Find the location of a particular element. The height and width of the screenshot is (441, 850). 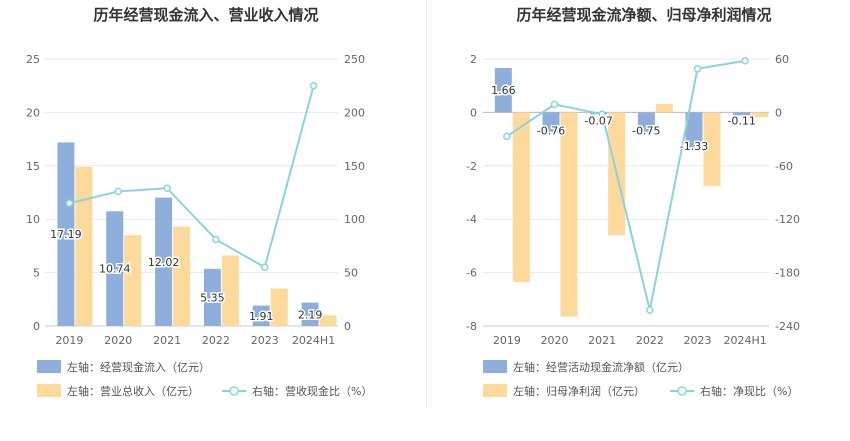

legend-label: 右轴：净现比（%） is located at coordinates (749, 391).